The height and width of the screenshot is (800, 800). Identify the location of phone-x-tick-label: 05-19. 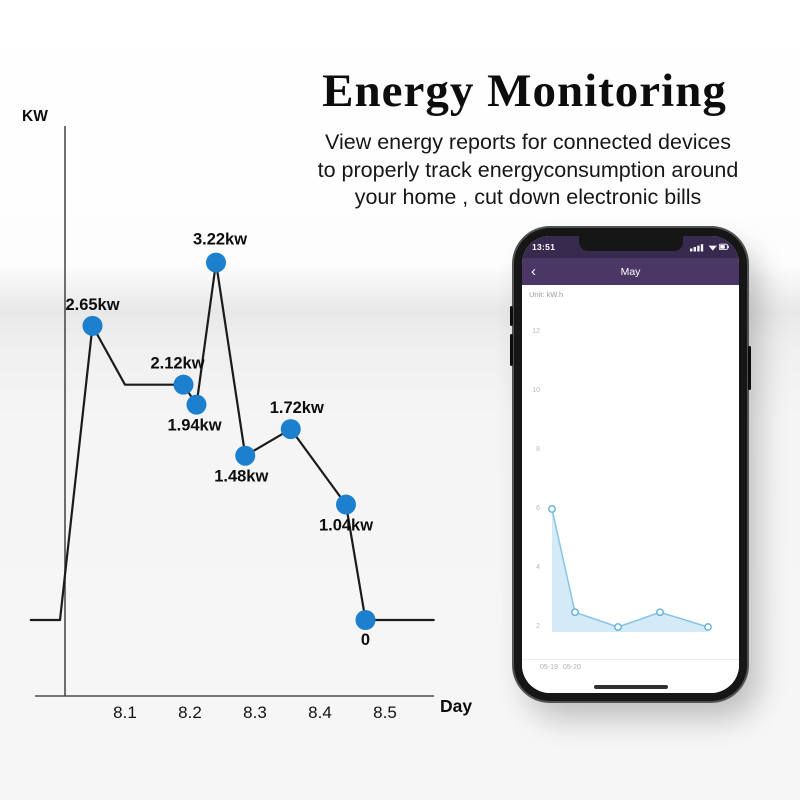
(549, 667).